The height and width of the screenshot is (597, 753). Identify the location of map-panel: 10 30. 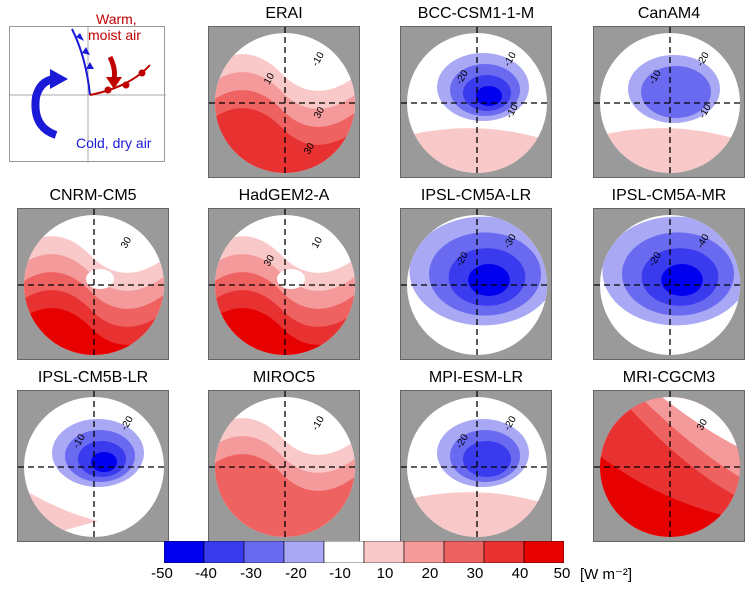
(284, 284).